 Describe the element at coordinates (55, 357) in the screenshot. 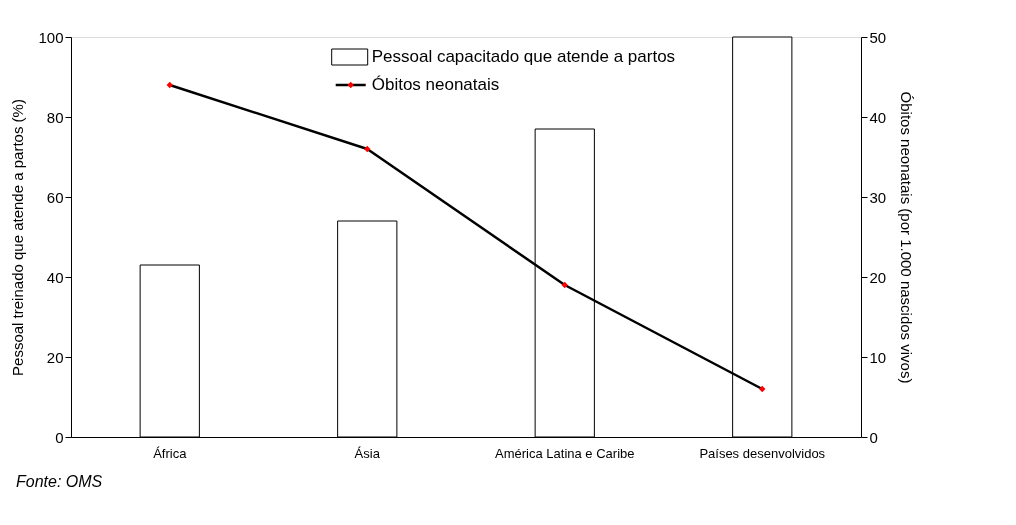

I see `y-tick-label: 20` at that location.